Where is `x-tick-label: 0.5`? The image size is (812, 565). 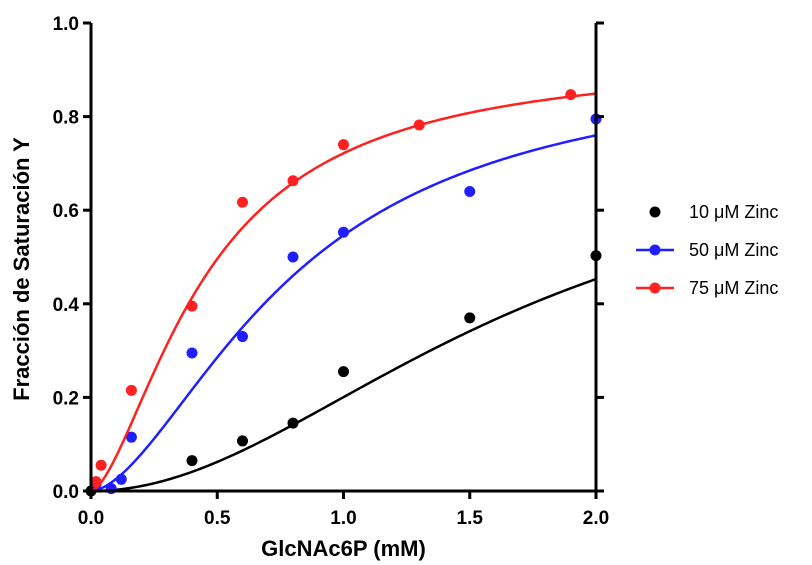
x-tick-label: 0.5 is located at coordinates (217, 518).